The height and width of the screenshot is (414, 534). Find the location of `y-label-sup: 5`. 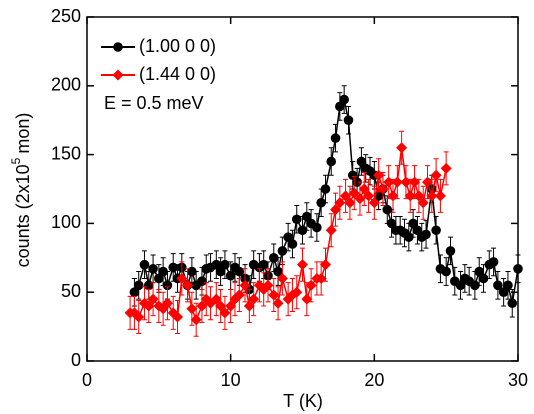

y-label-sup: 5 is located at coordinates (16, 160).